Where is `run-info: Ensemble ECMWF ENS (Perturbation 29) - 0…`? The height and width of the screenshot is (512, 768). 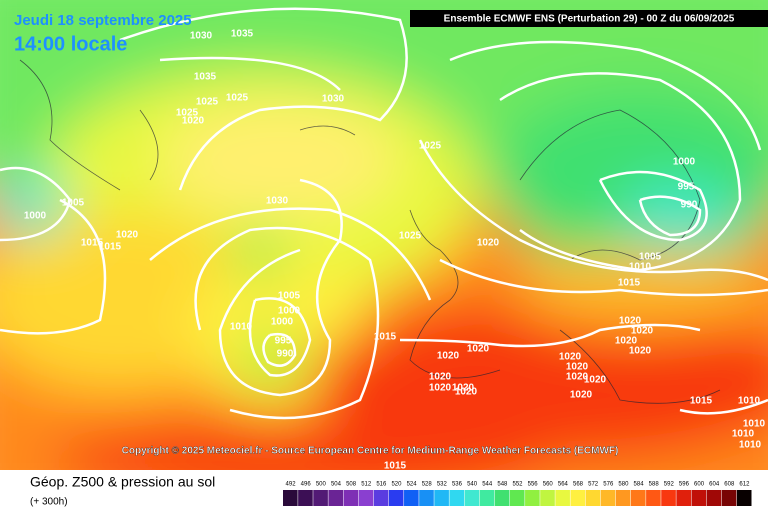
run-info: Ensemble ECMWF ENS (Perturbation 29) - 0… is located at coordinates (589, 19).